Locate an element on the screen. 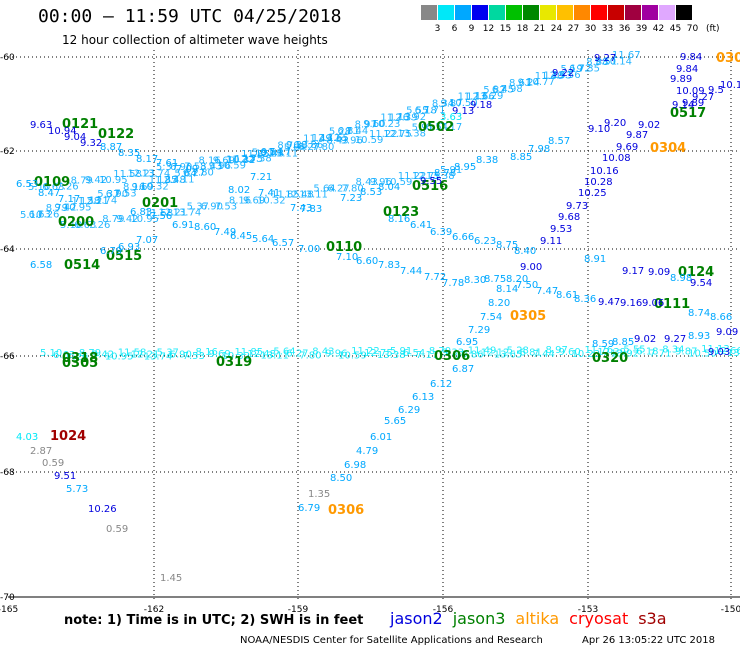 This screenshot has height=650, width=740. swh-value-label: 9.27 is located at coordinates (605, 58).